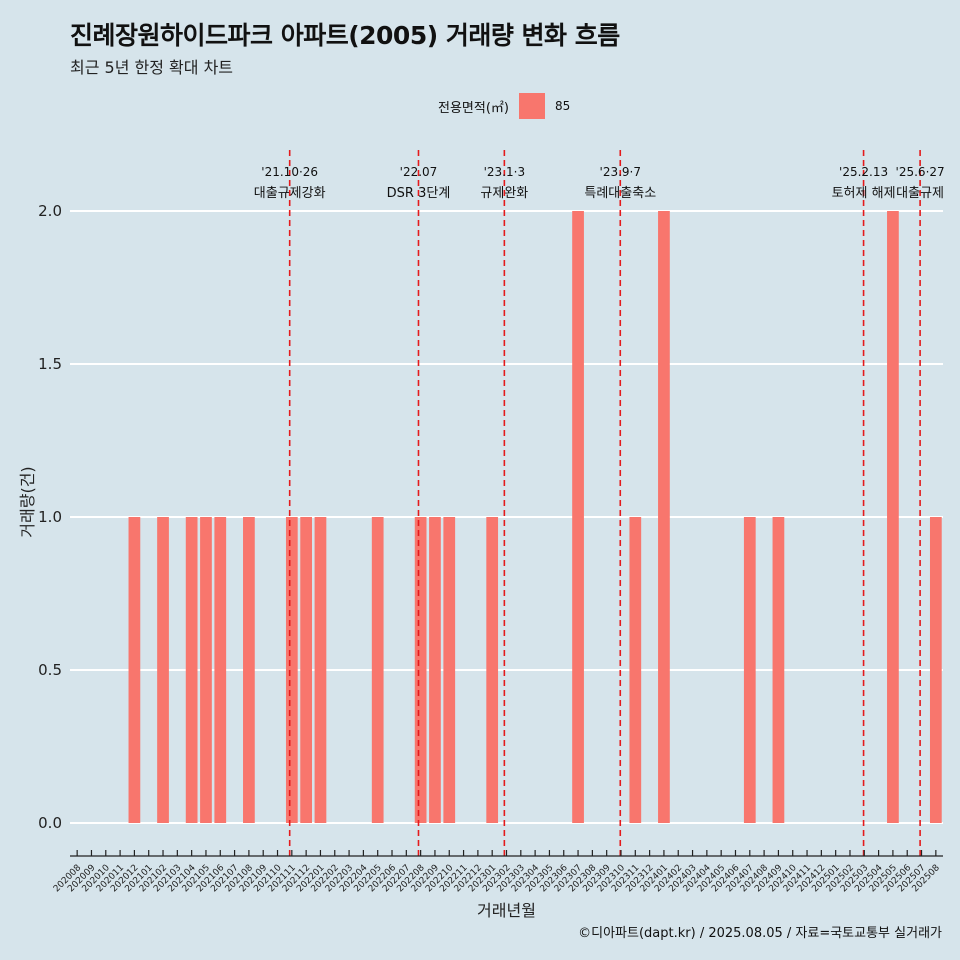 This screenshot has width=960, height=960. What do you see at coordinates (50, 517) in the screenshot?
I see `y-tick-label: 1.0` at bounding box center [50, 517].